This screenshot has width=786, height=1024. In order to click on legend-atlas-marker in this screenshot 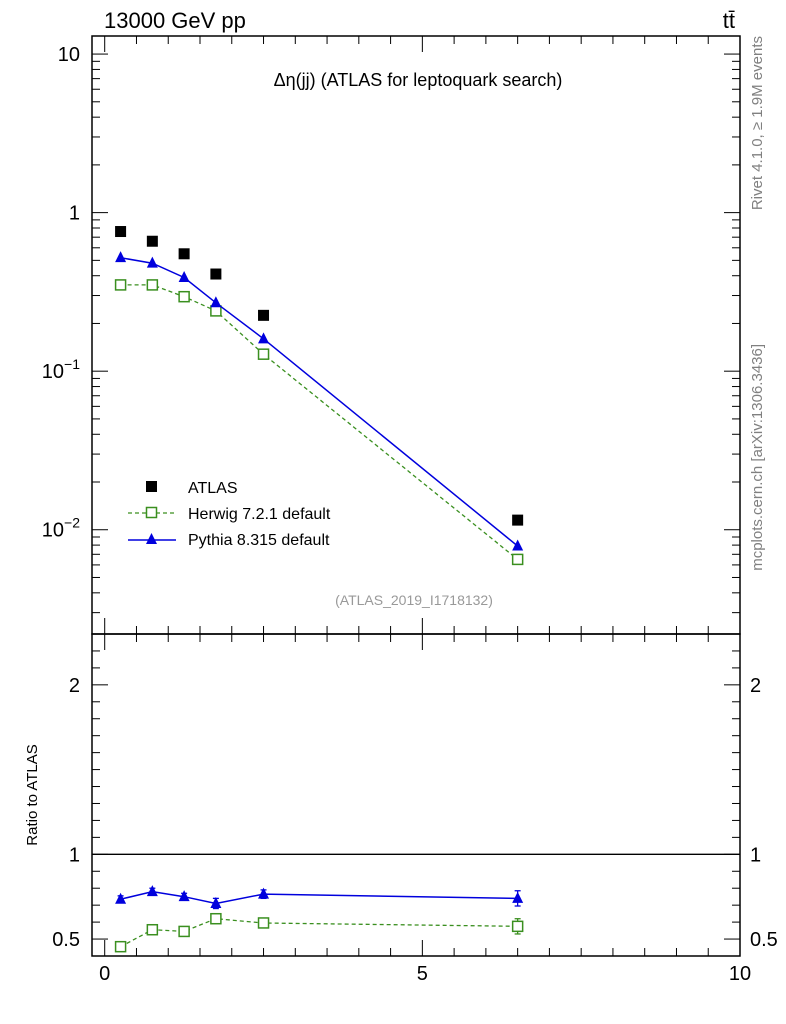, I will do `click(151, 486)`.